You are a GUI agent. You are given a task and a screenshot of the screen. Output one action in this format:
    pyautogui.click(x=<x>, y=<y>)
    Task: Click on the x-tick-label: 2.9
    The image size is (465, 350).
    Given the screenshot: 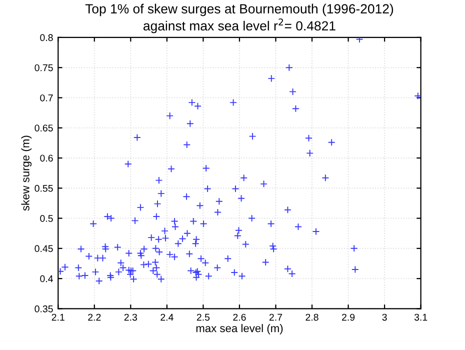 What is the action you would take?
    pyautogui.click(x=348, y=317)
    